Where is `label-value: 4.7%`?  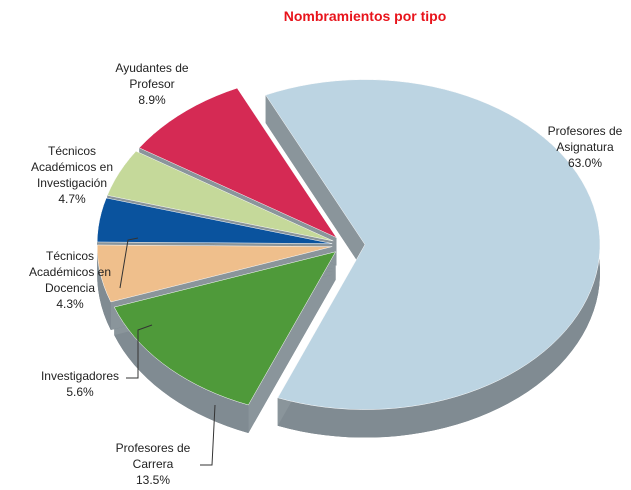 label-value: 4.7% is located at coordinates (72, 199).